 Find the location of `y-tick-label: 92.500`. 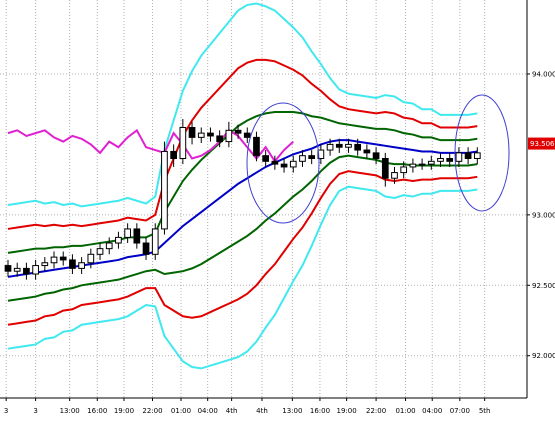

y-tick-label: 92.500 is located at coordinates (543, 286).